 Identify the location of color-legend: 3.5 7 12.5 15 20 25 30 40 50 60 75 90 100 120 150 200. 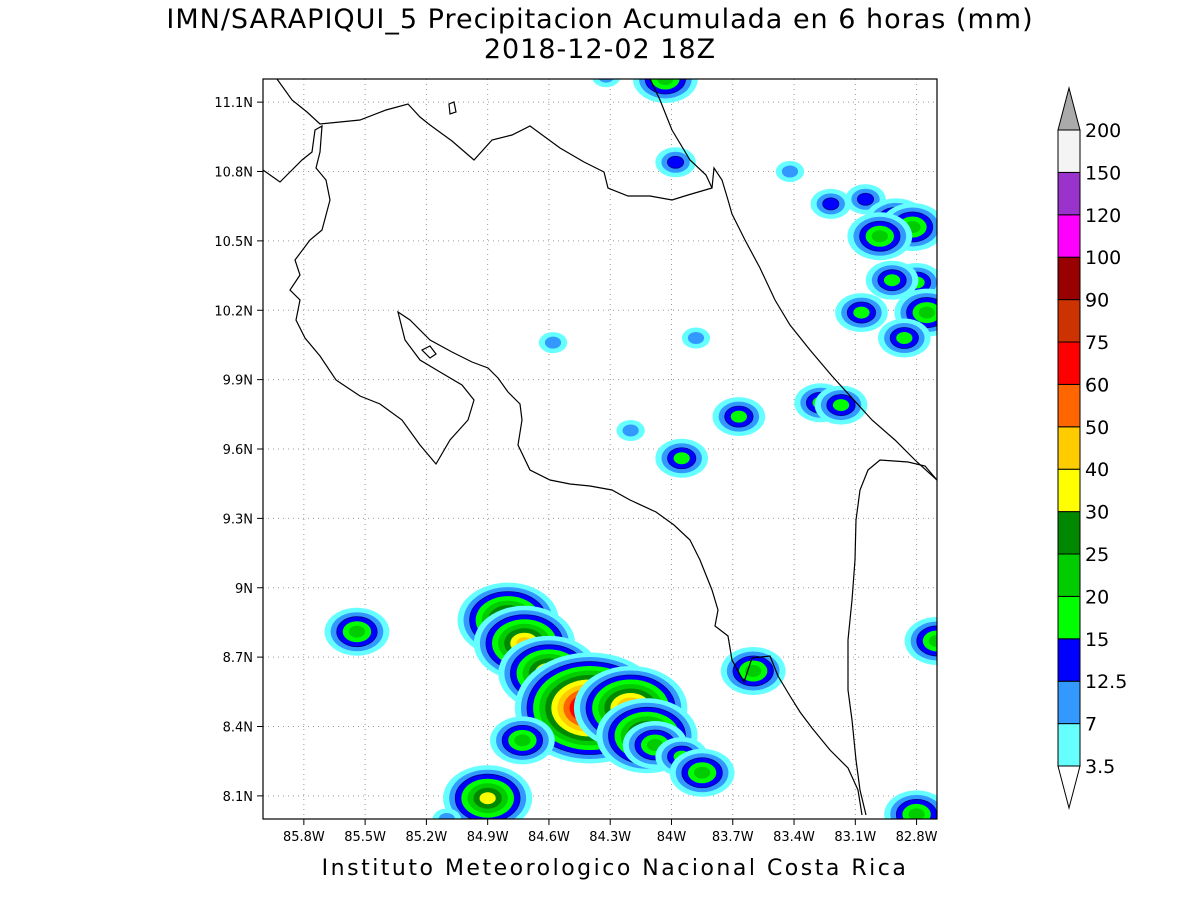
(1092, 448).